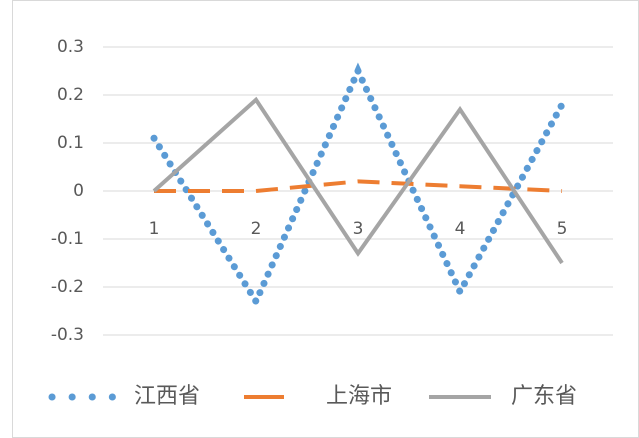  I want to click on x-tick-label: 3, so click(358, 229).